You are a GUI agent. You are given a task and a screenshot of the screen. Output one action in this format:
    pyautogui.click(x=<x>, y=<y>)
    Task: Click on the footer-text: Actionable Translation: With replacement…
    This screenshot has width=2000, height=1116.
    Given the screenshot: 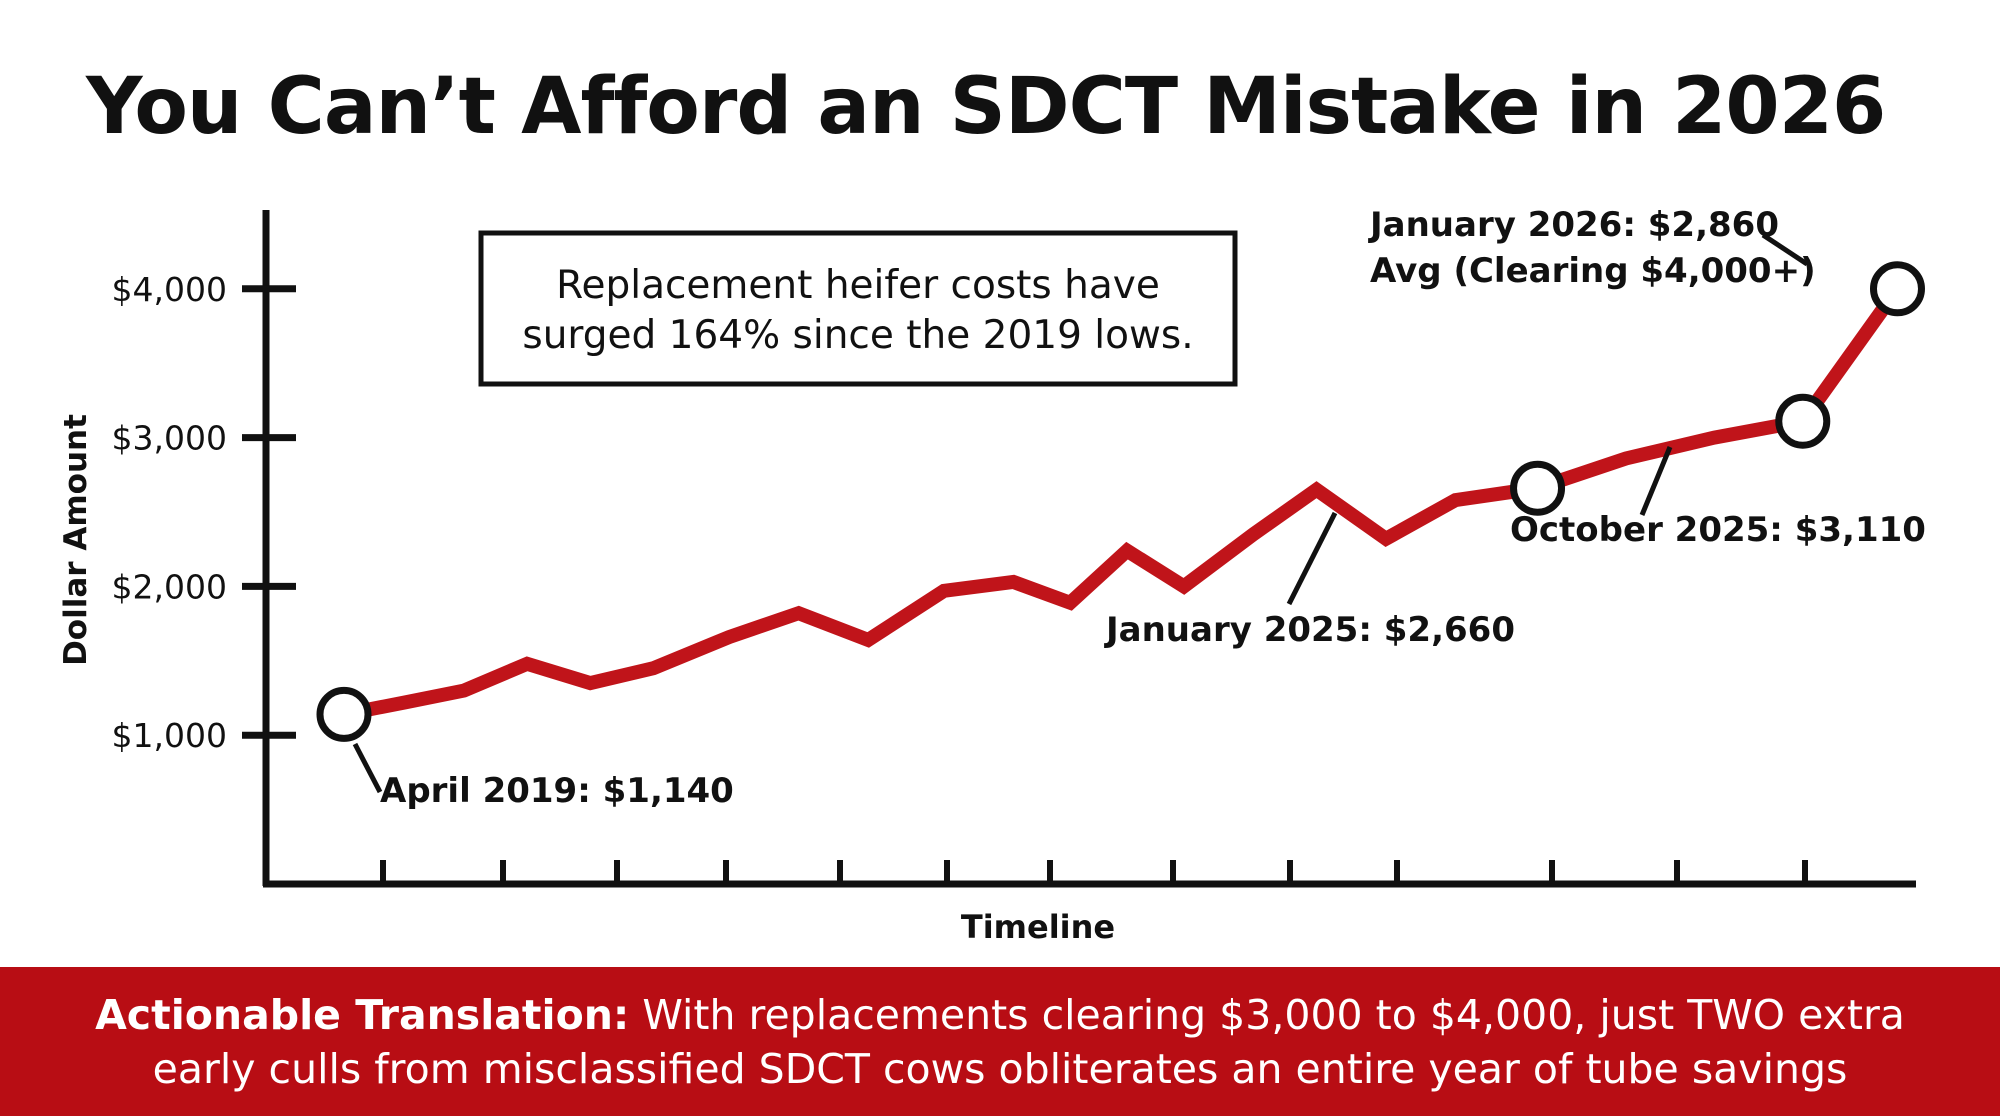 What is the action you would take?
    pyautogui.click(x=1000, y=1042)
    